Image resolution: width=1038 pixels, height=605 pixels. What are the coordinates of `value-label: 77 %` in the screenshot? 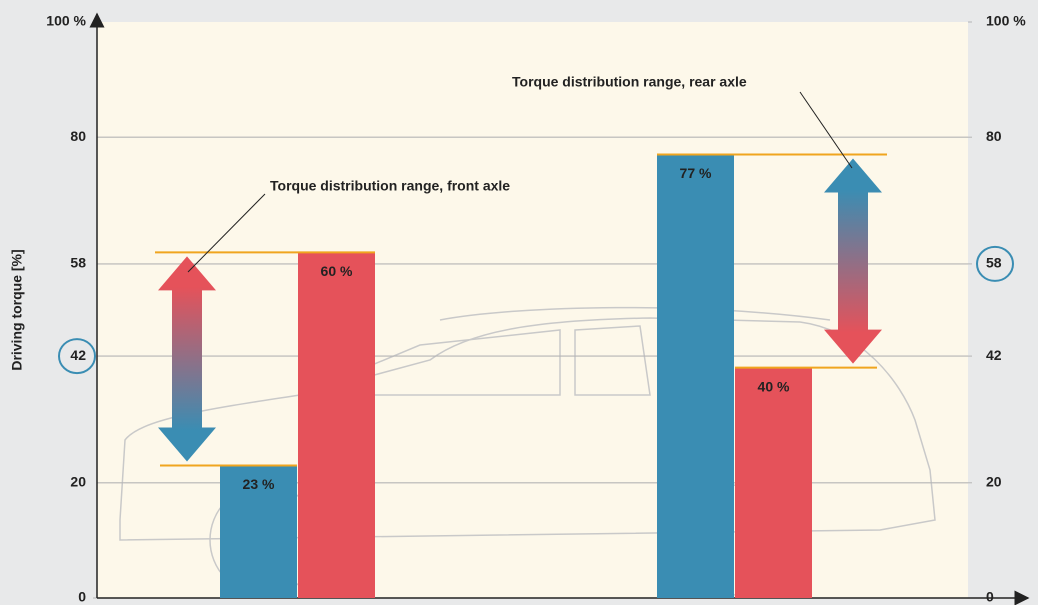 It's located at (696, 173).